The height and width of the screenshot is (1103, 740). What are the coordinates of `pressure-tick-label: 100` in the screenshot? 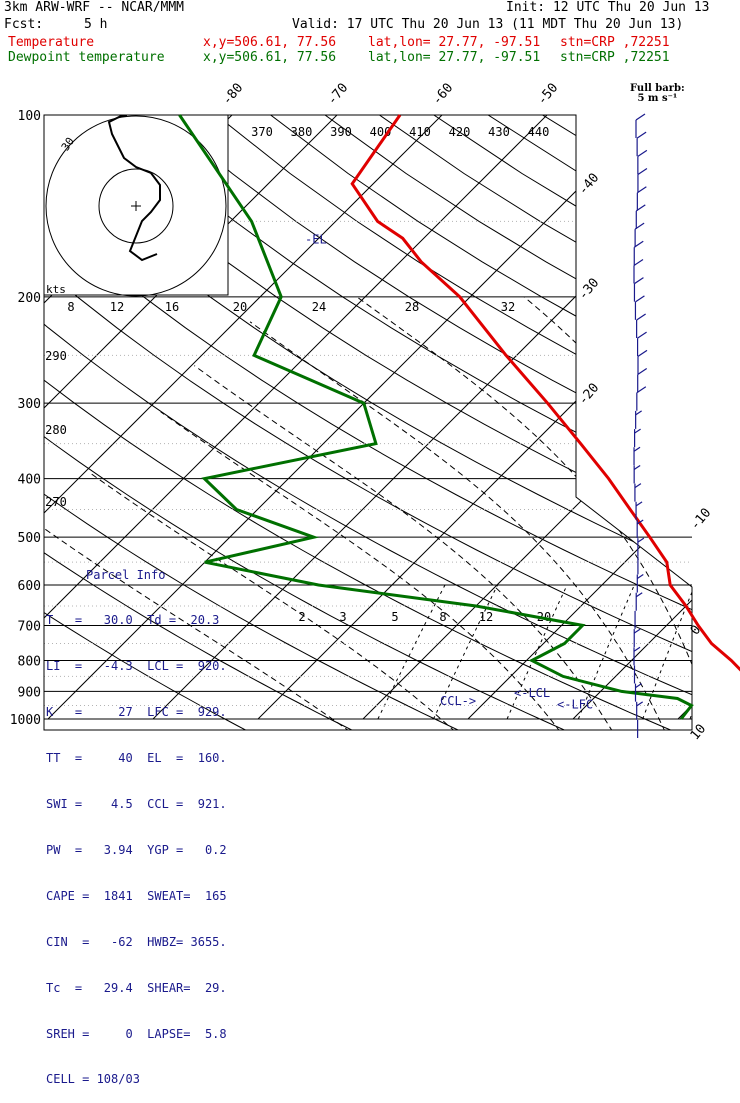 It's located at (29, 116).